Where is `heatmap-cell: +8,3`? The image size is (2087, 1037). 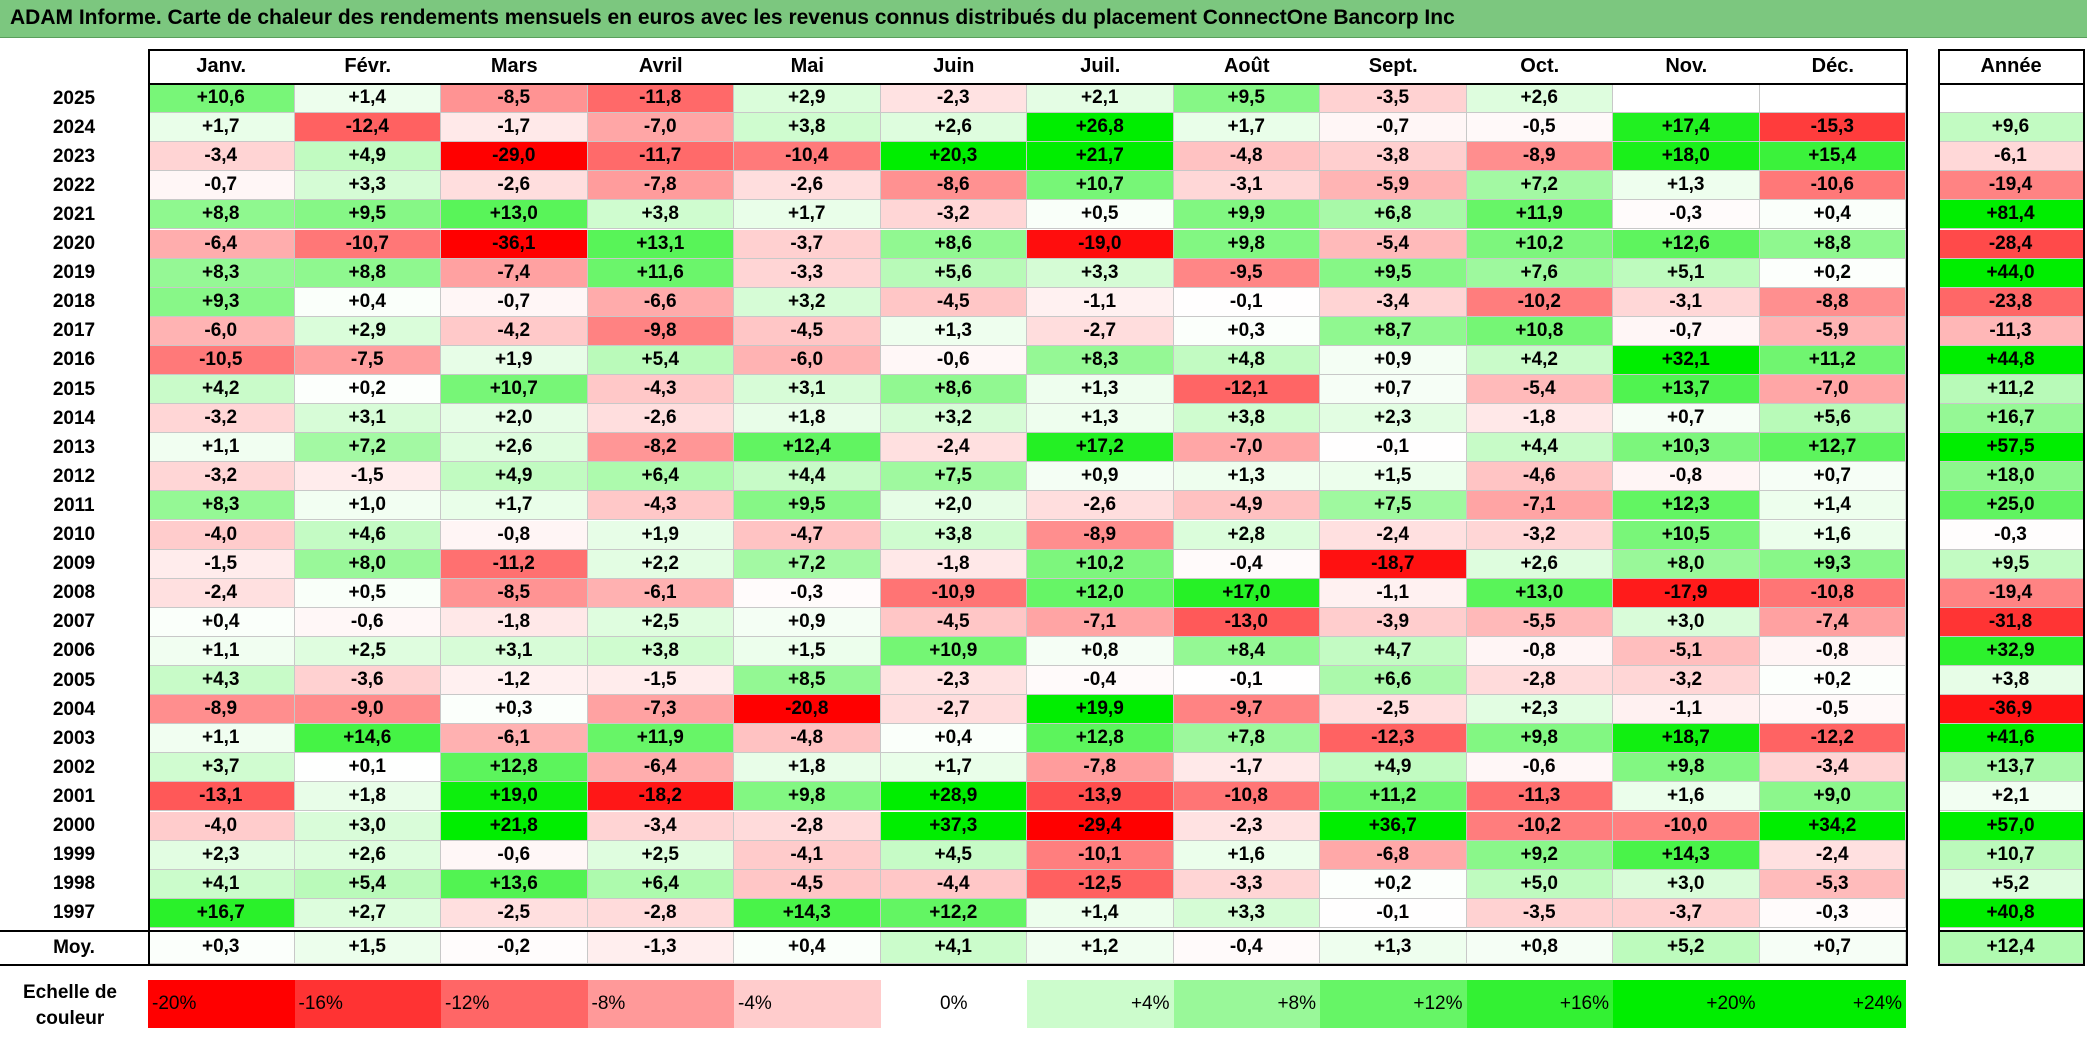 heatmap-cell: +8,3 is located at coordinates (221, 273).